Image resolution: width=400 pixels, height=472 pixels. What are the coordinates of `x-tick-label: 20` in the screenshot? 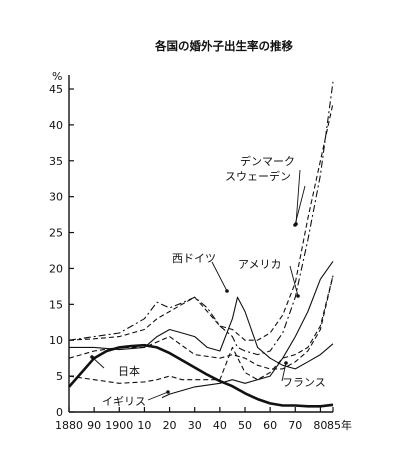 It's located at (170, 425).